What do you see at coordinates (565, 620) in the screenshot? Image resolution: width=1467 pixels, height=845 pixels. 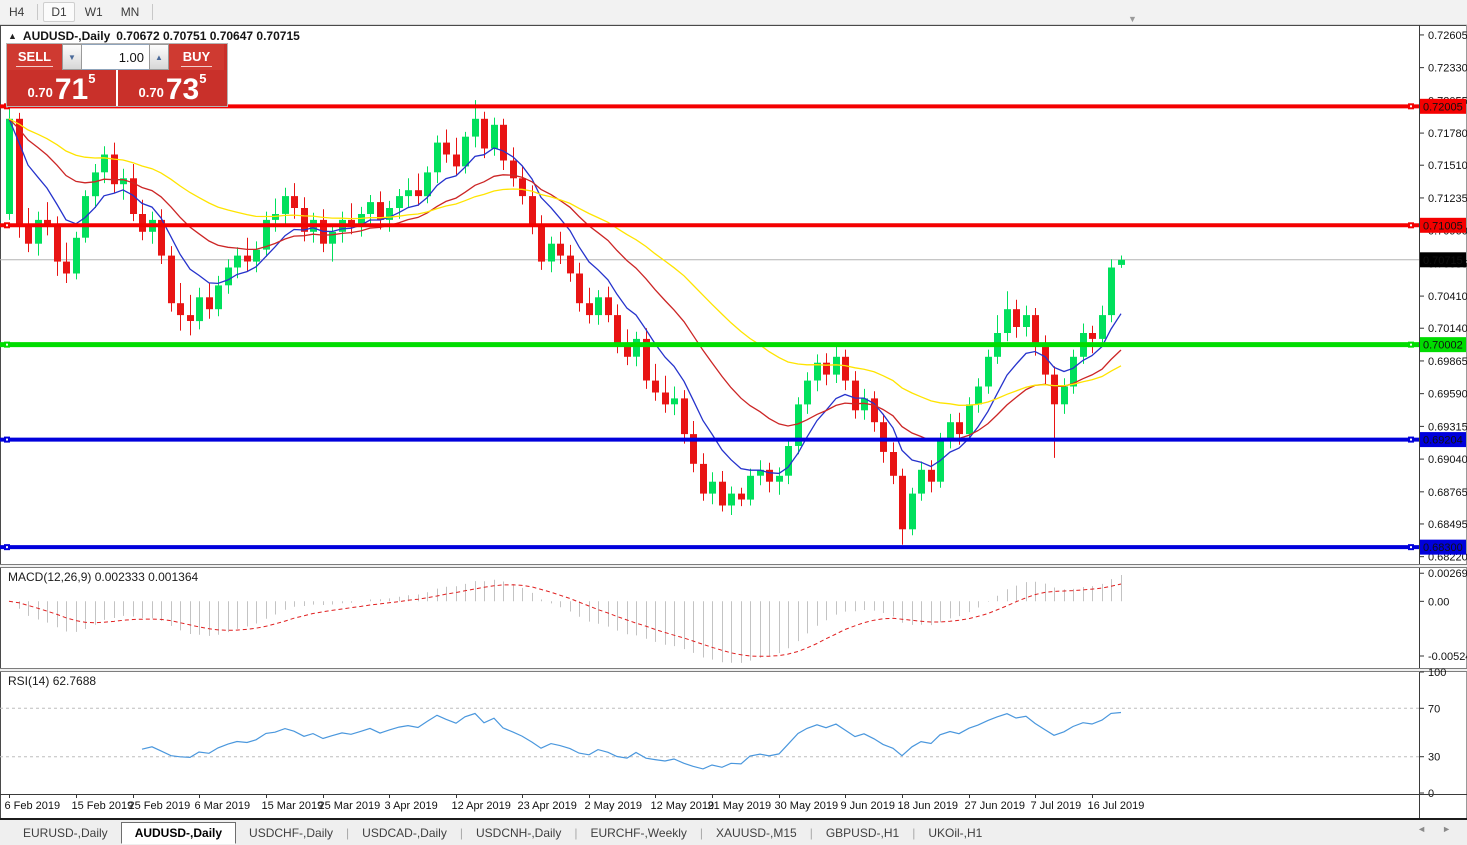 I see `macd-signal-line` at bounding box center [565, 620].